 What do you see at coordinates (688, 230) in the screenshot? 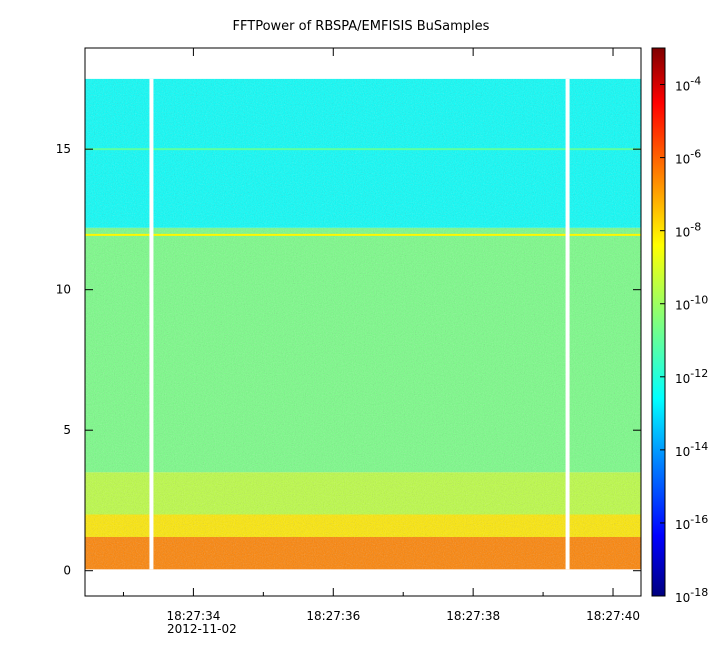
I see `colorbar-tick-label: 10⁻⁸` at bounding box center [688, 230].